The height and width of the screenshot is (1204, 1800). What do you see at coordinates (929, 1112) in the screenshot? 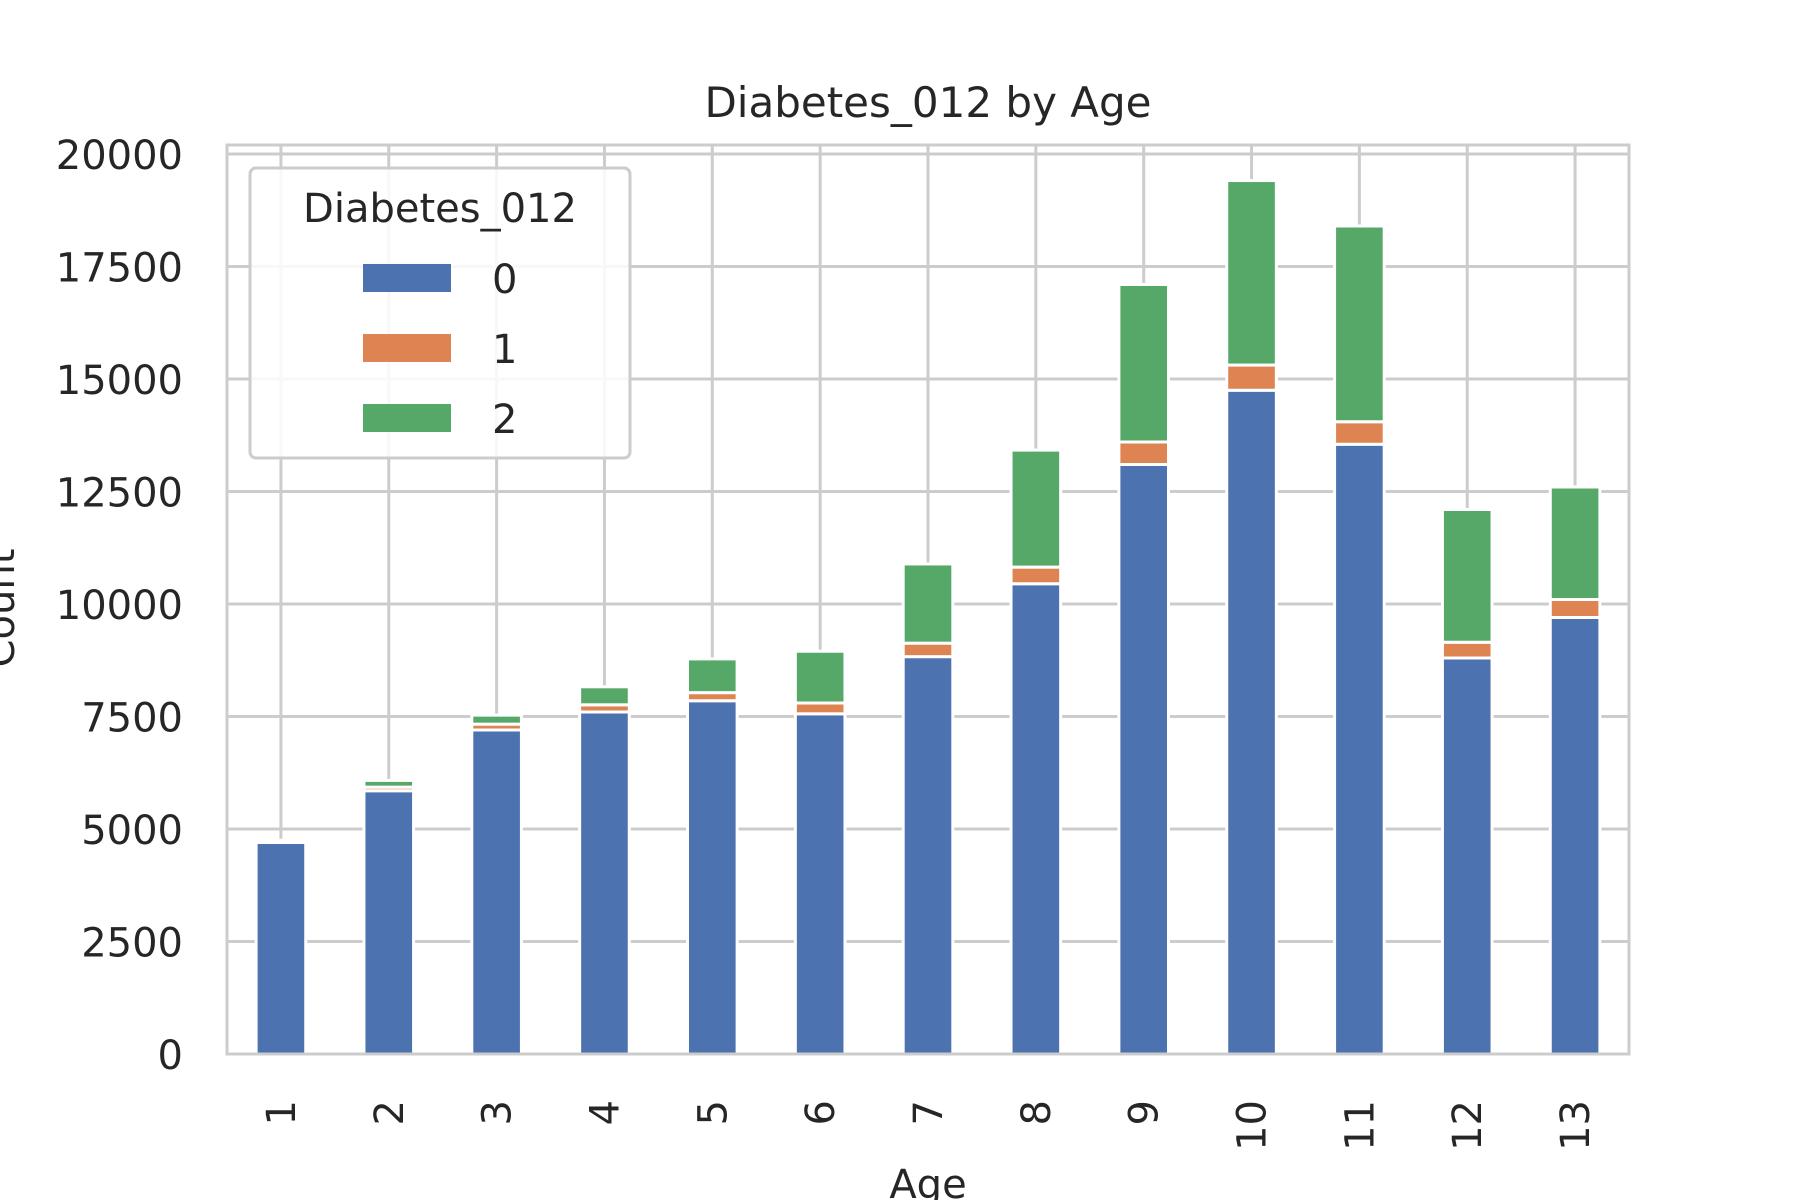
I see `x-tick-label: 7` at bounding box center [929, 1112].